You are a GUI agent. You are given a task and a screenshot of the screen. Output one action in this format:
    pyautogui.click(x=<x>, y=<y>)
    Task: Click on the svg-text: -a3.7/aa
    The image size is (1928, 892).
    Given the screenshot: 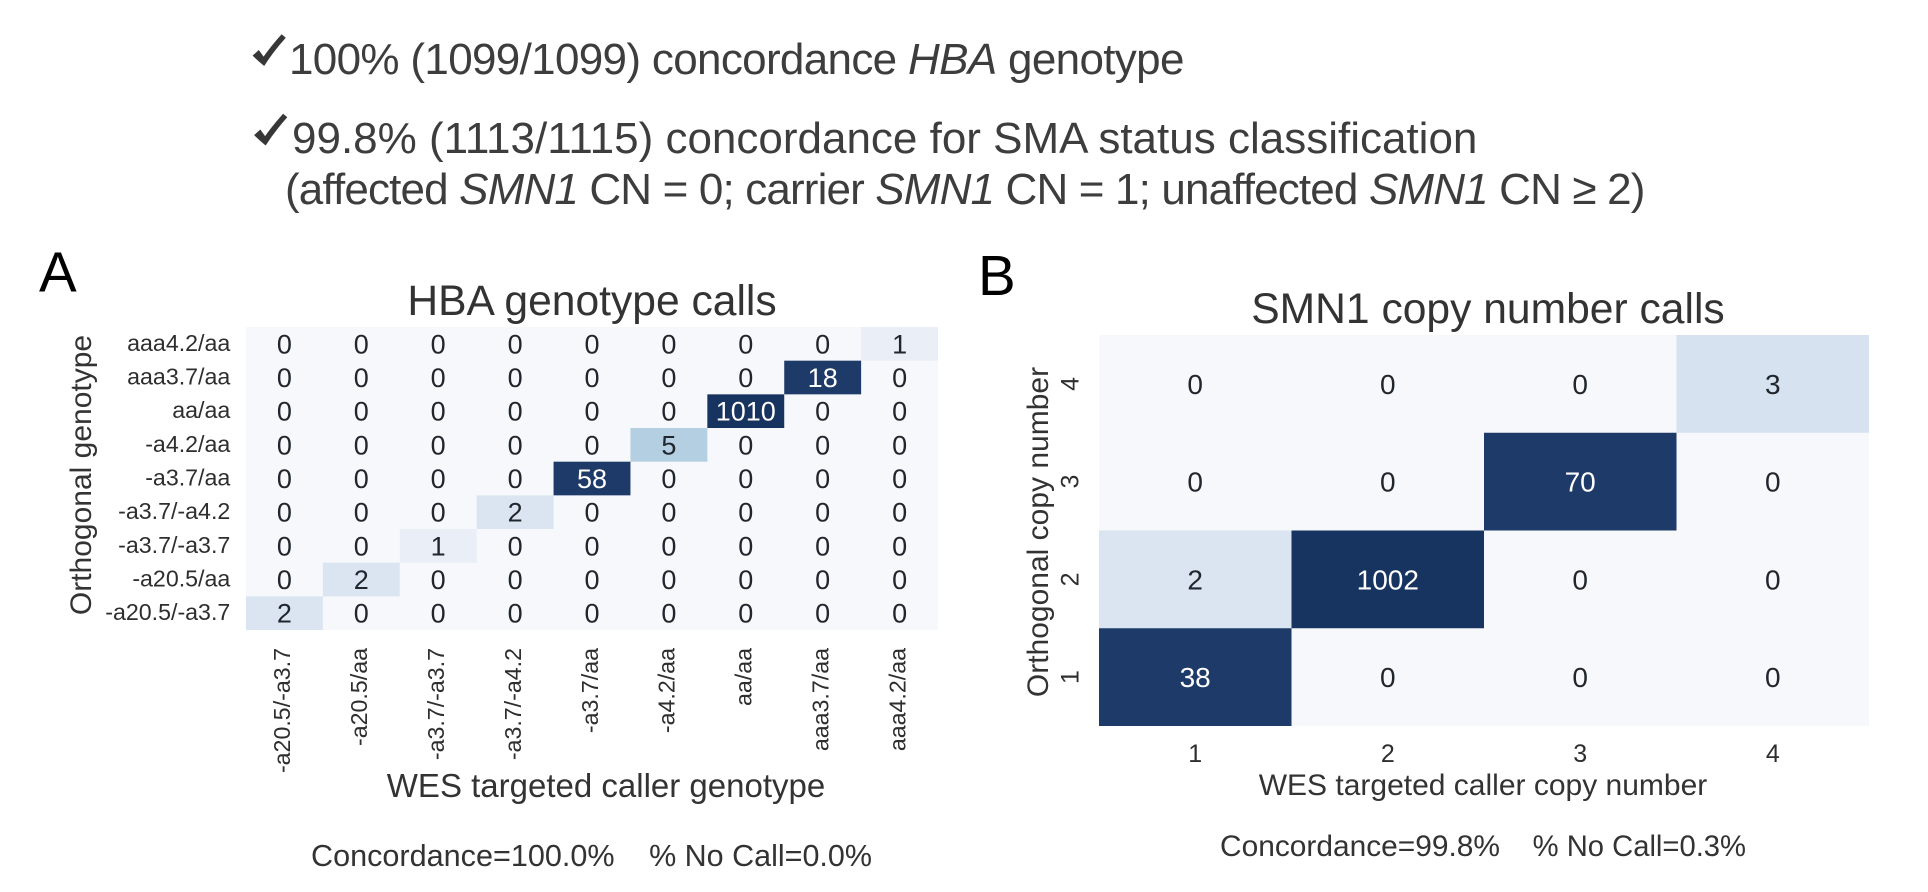 What is the action you would take?
    pyautogui.click(x=187, y=478)
    